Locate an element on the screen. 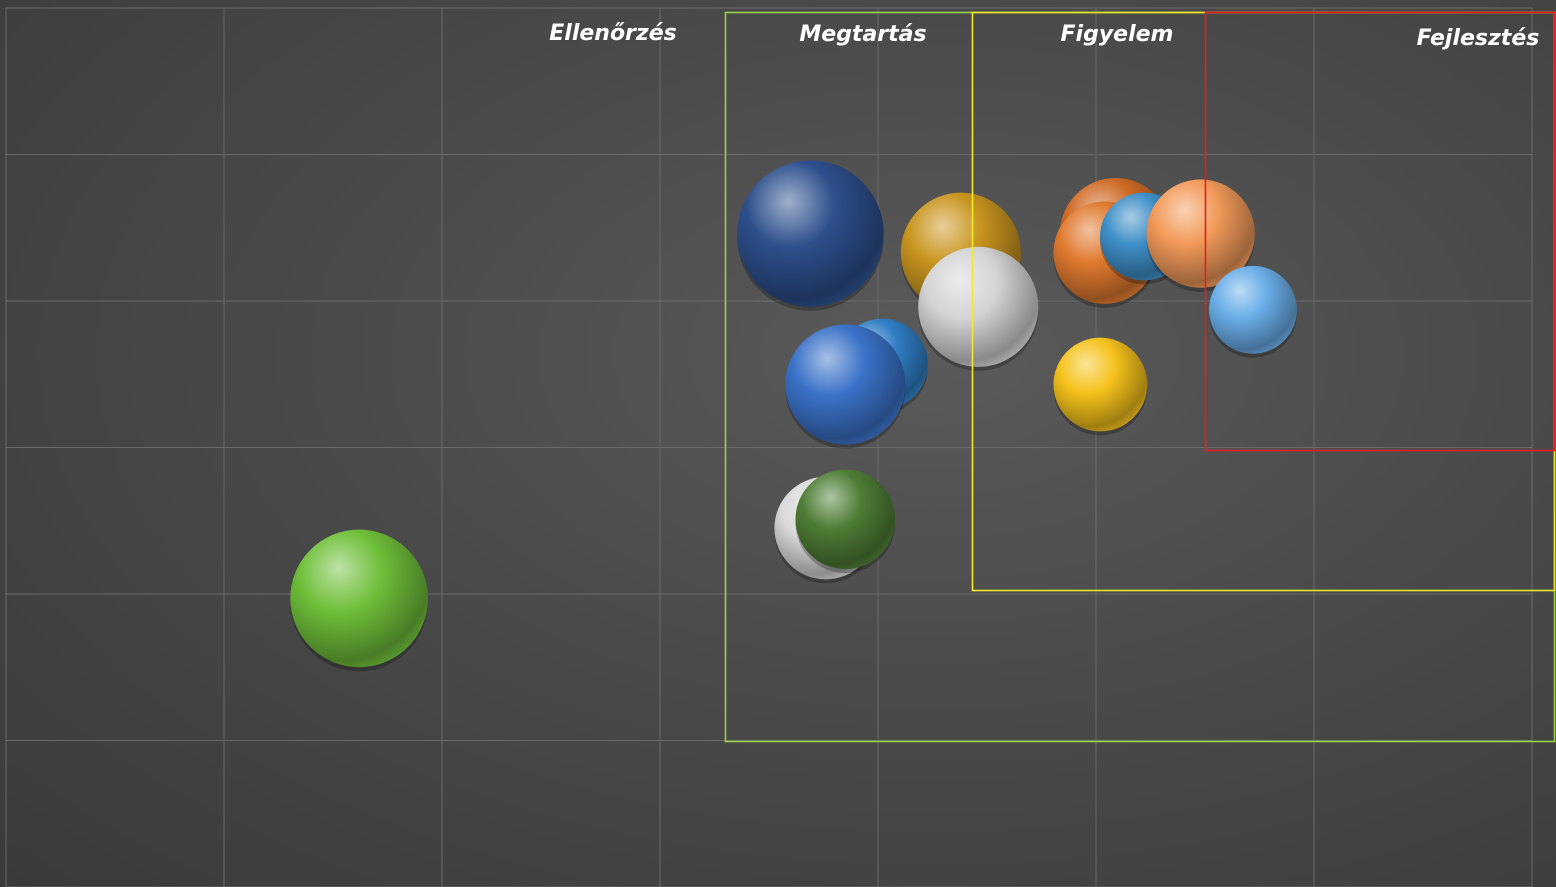 Image resolution: width=1556 pixels, height=887 pixels. zone-label-ellenorzes: Ellenőrzés is located at coordinates (612, 33).